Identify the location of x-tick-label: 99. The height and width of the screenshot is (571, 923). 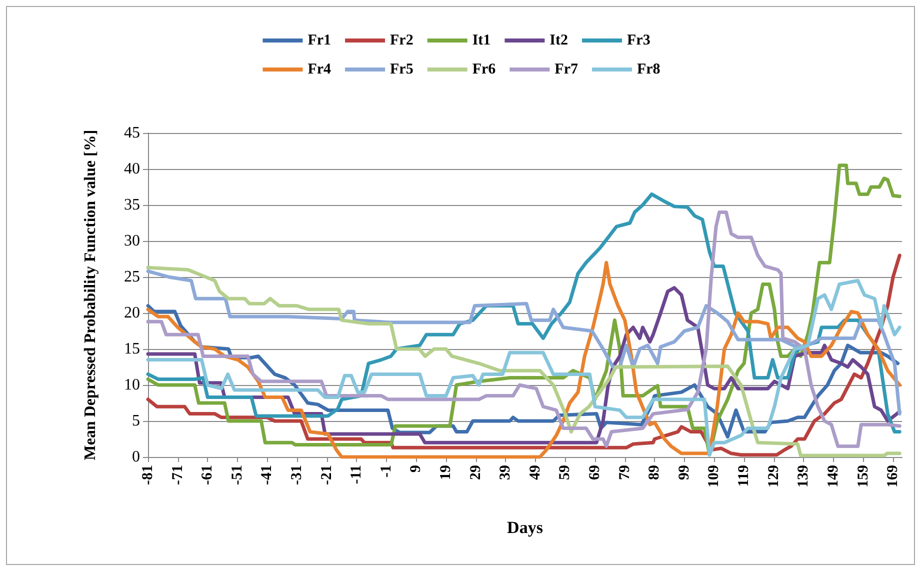
(684, 472).